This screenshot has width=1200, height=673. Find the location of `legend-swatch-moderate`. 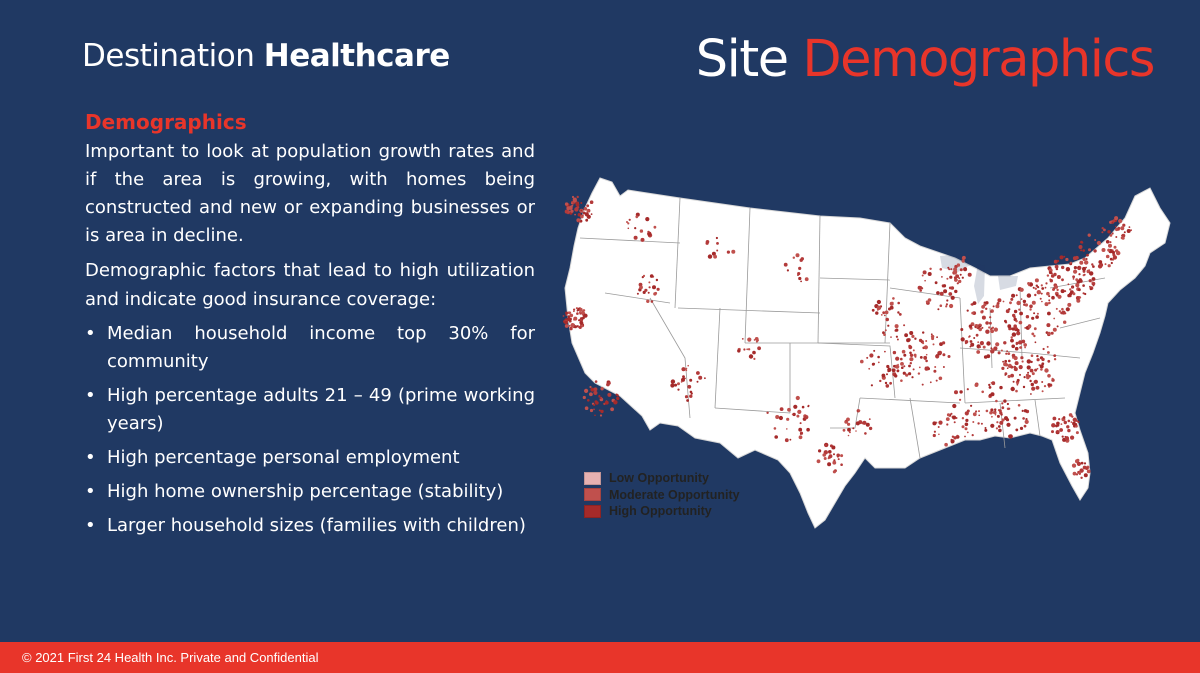

legend-swatch-moderate is located at coordinates (592, 495).